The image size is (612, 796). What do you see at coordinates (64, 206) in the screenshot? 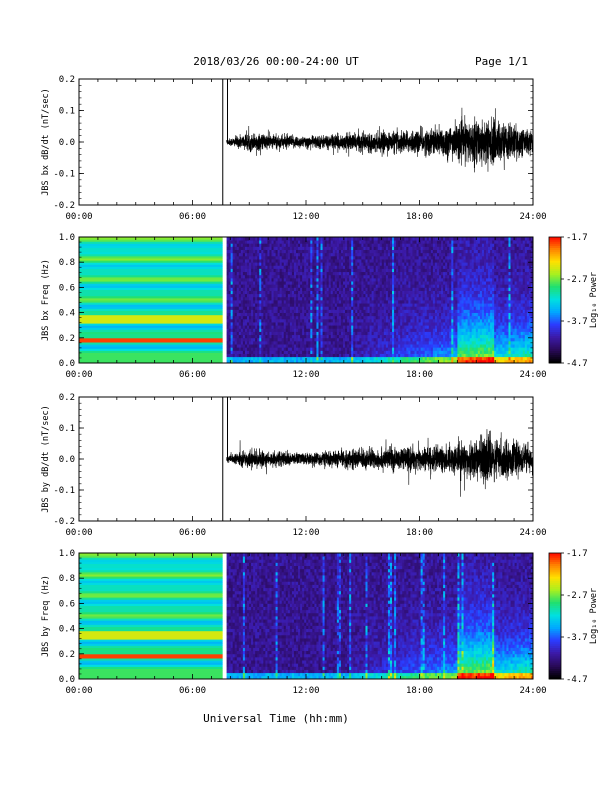
I see `y-tick-label: -0.2` at bounding box center [64, 206].